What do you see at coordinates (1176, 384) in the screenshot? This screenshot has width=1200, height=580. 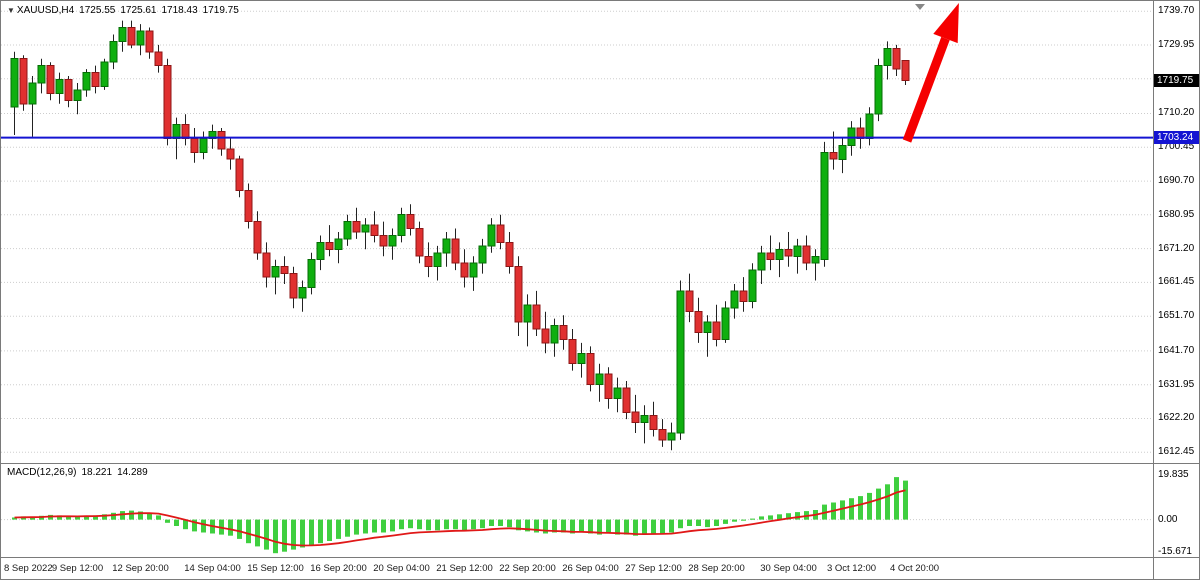 I see `price-axis-label: 1631.95` at bounding box center [1176, 384].